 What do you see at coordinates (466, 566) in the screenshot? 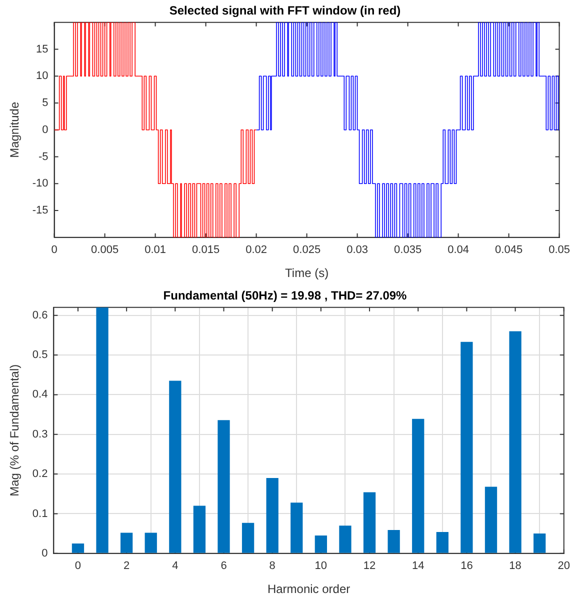
I see `x-tick-label: 16` at bounding box center [466, 566].